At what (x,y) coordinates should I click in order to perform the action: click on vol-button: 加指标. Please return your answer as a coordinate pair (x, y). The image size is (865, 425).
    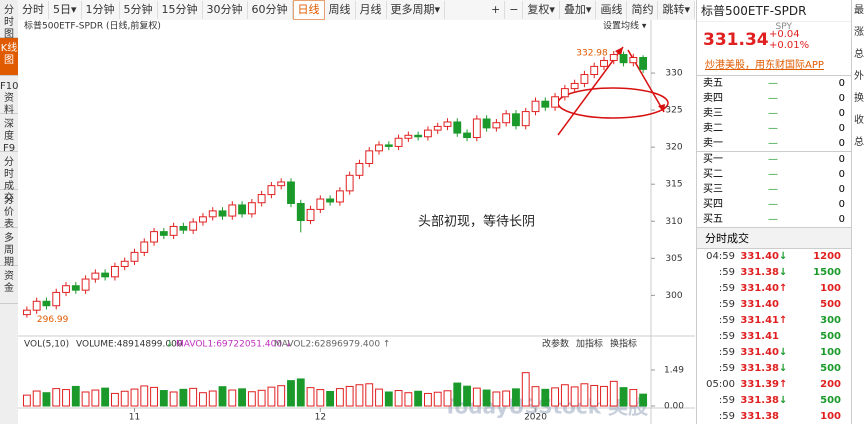
    Looking at the image, I should click on (589, 344).